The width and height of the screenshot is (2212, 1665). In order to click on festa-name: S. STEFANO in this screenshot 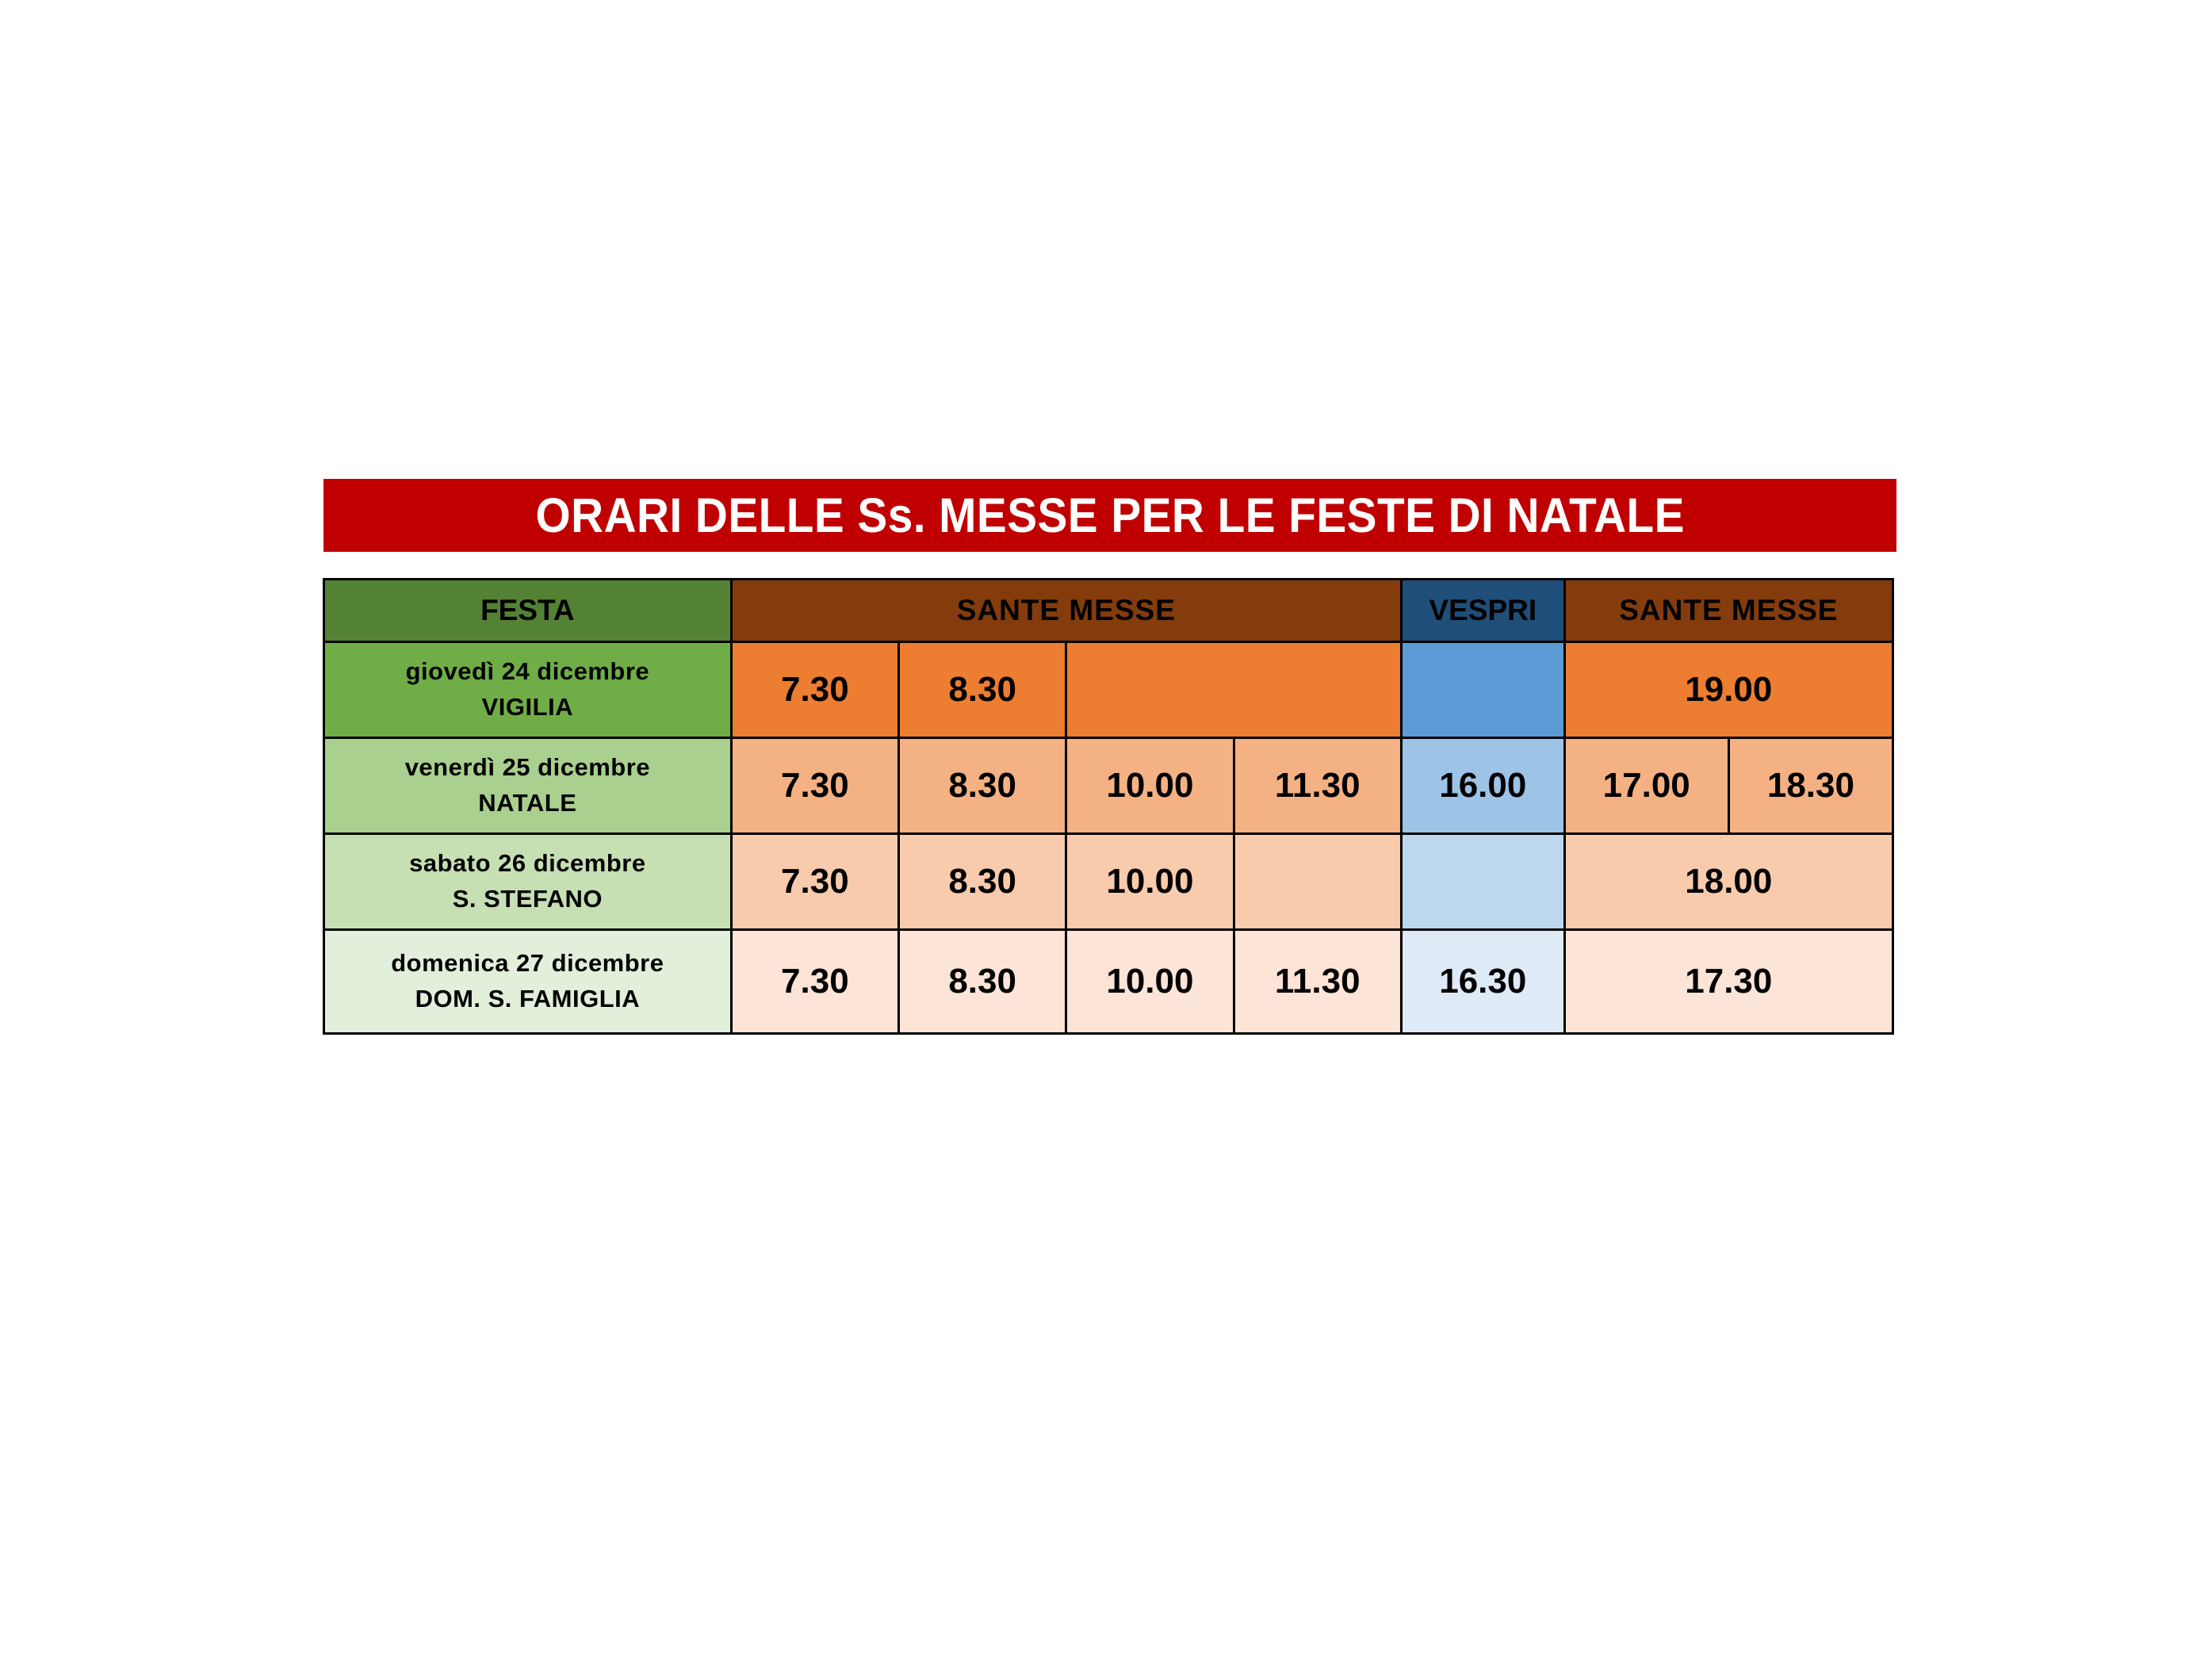, I will do `click(527, 899)`.